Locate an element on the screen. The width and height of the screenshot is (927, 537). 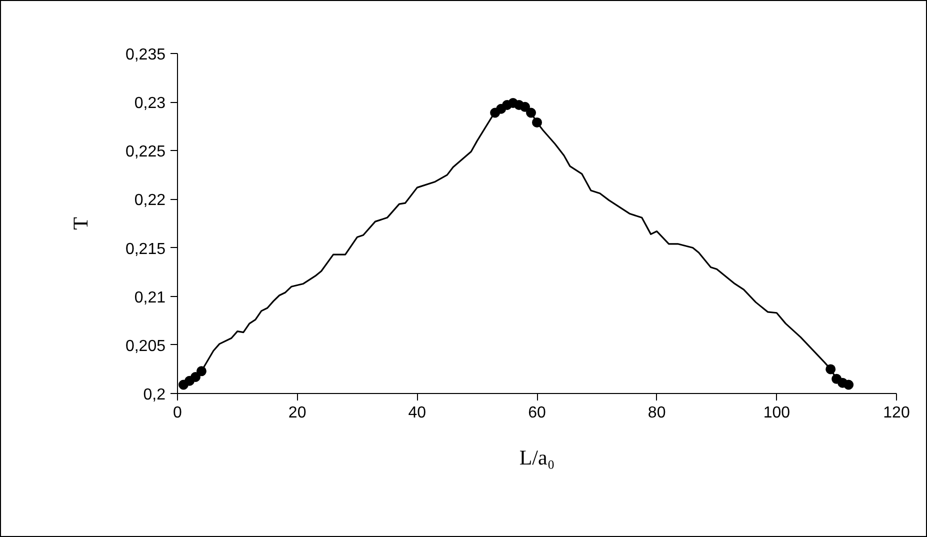
x-tick-label: 40 is located at coordinates (417, 413).